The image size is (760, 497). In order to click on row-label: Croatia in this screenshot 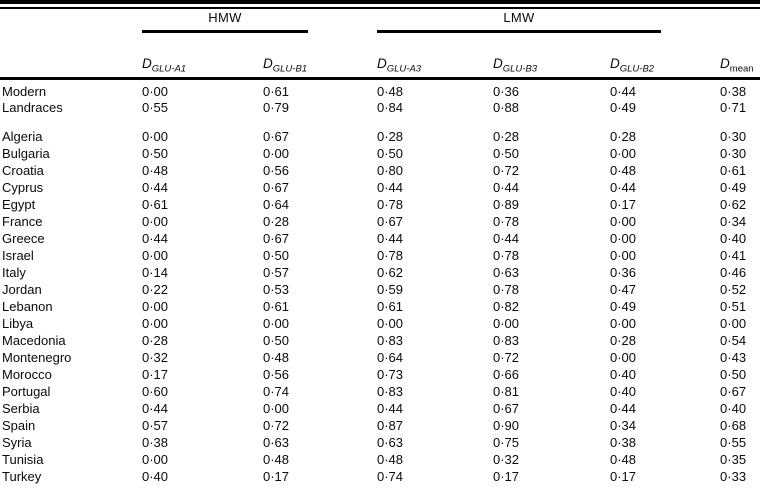, I will do `click(23, 170)`.